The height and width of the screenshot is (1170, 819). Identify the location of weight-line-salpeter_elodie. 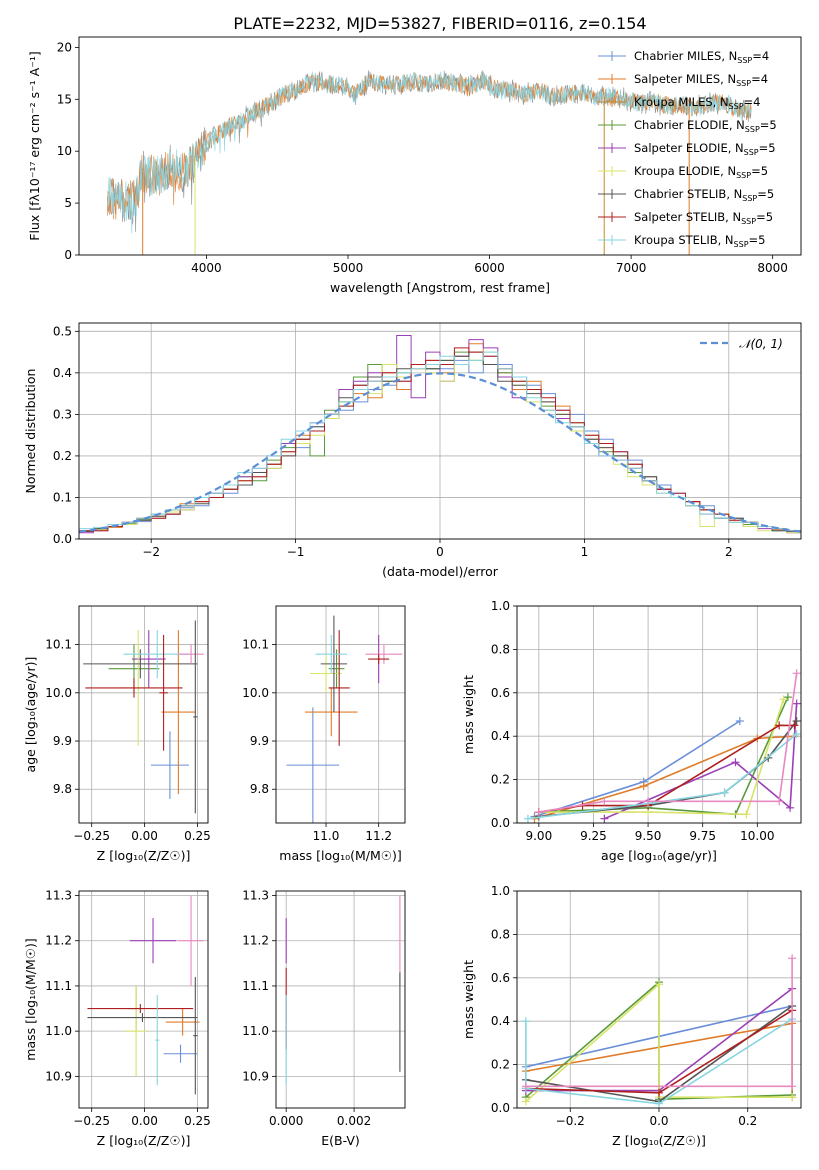
(701, 761).